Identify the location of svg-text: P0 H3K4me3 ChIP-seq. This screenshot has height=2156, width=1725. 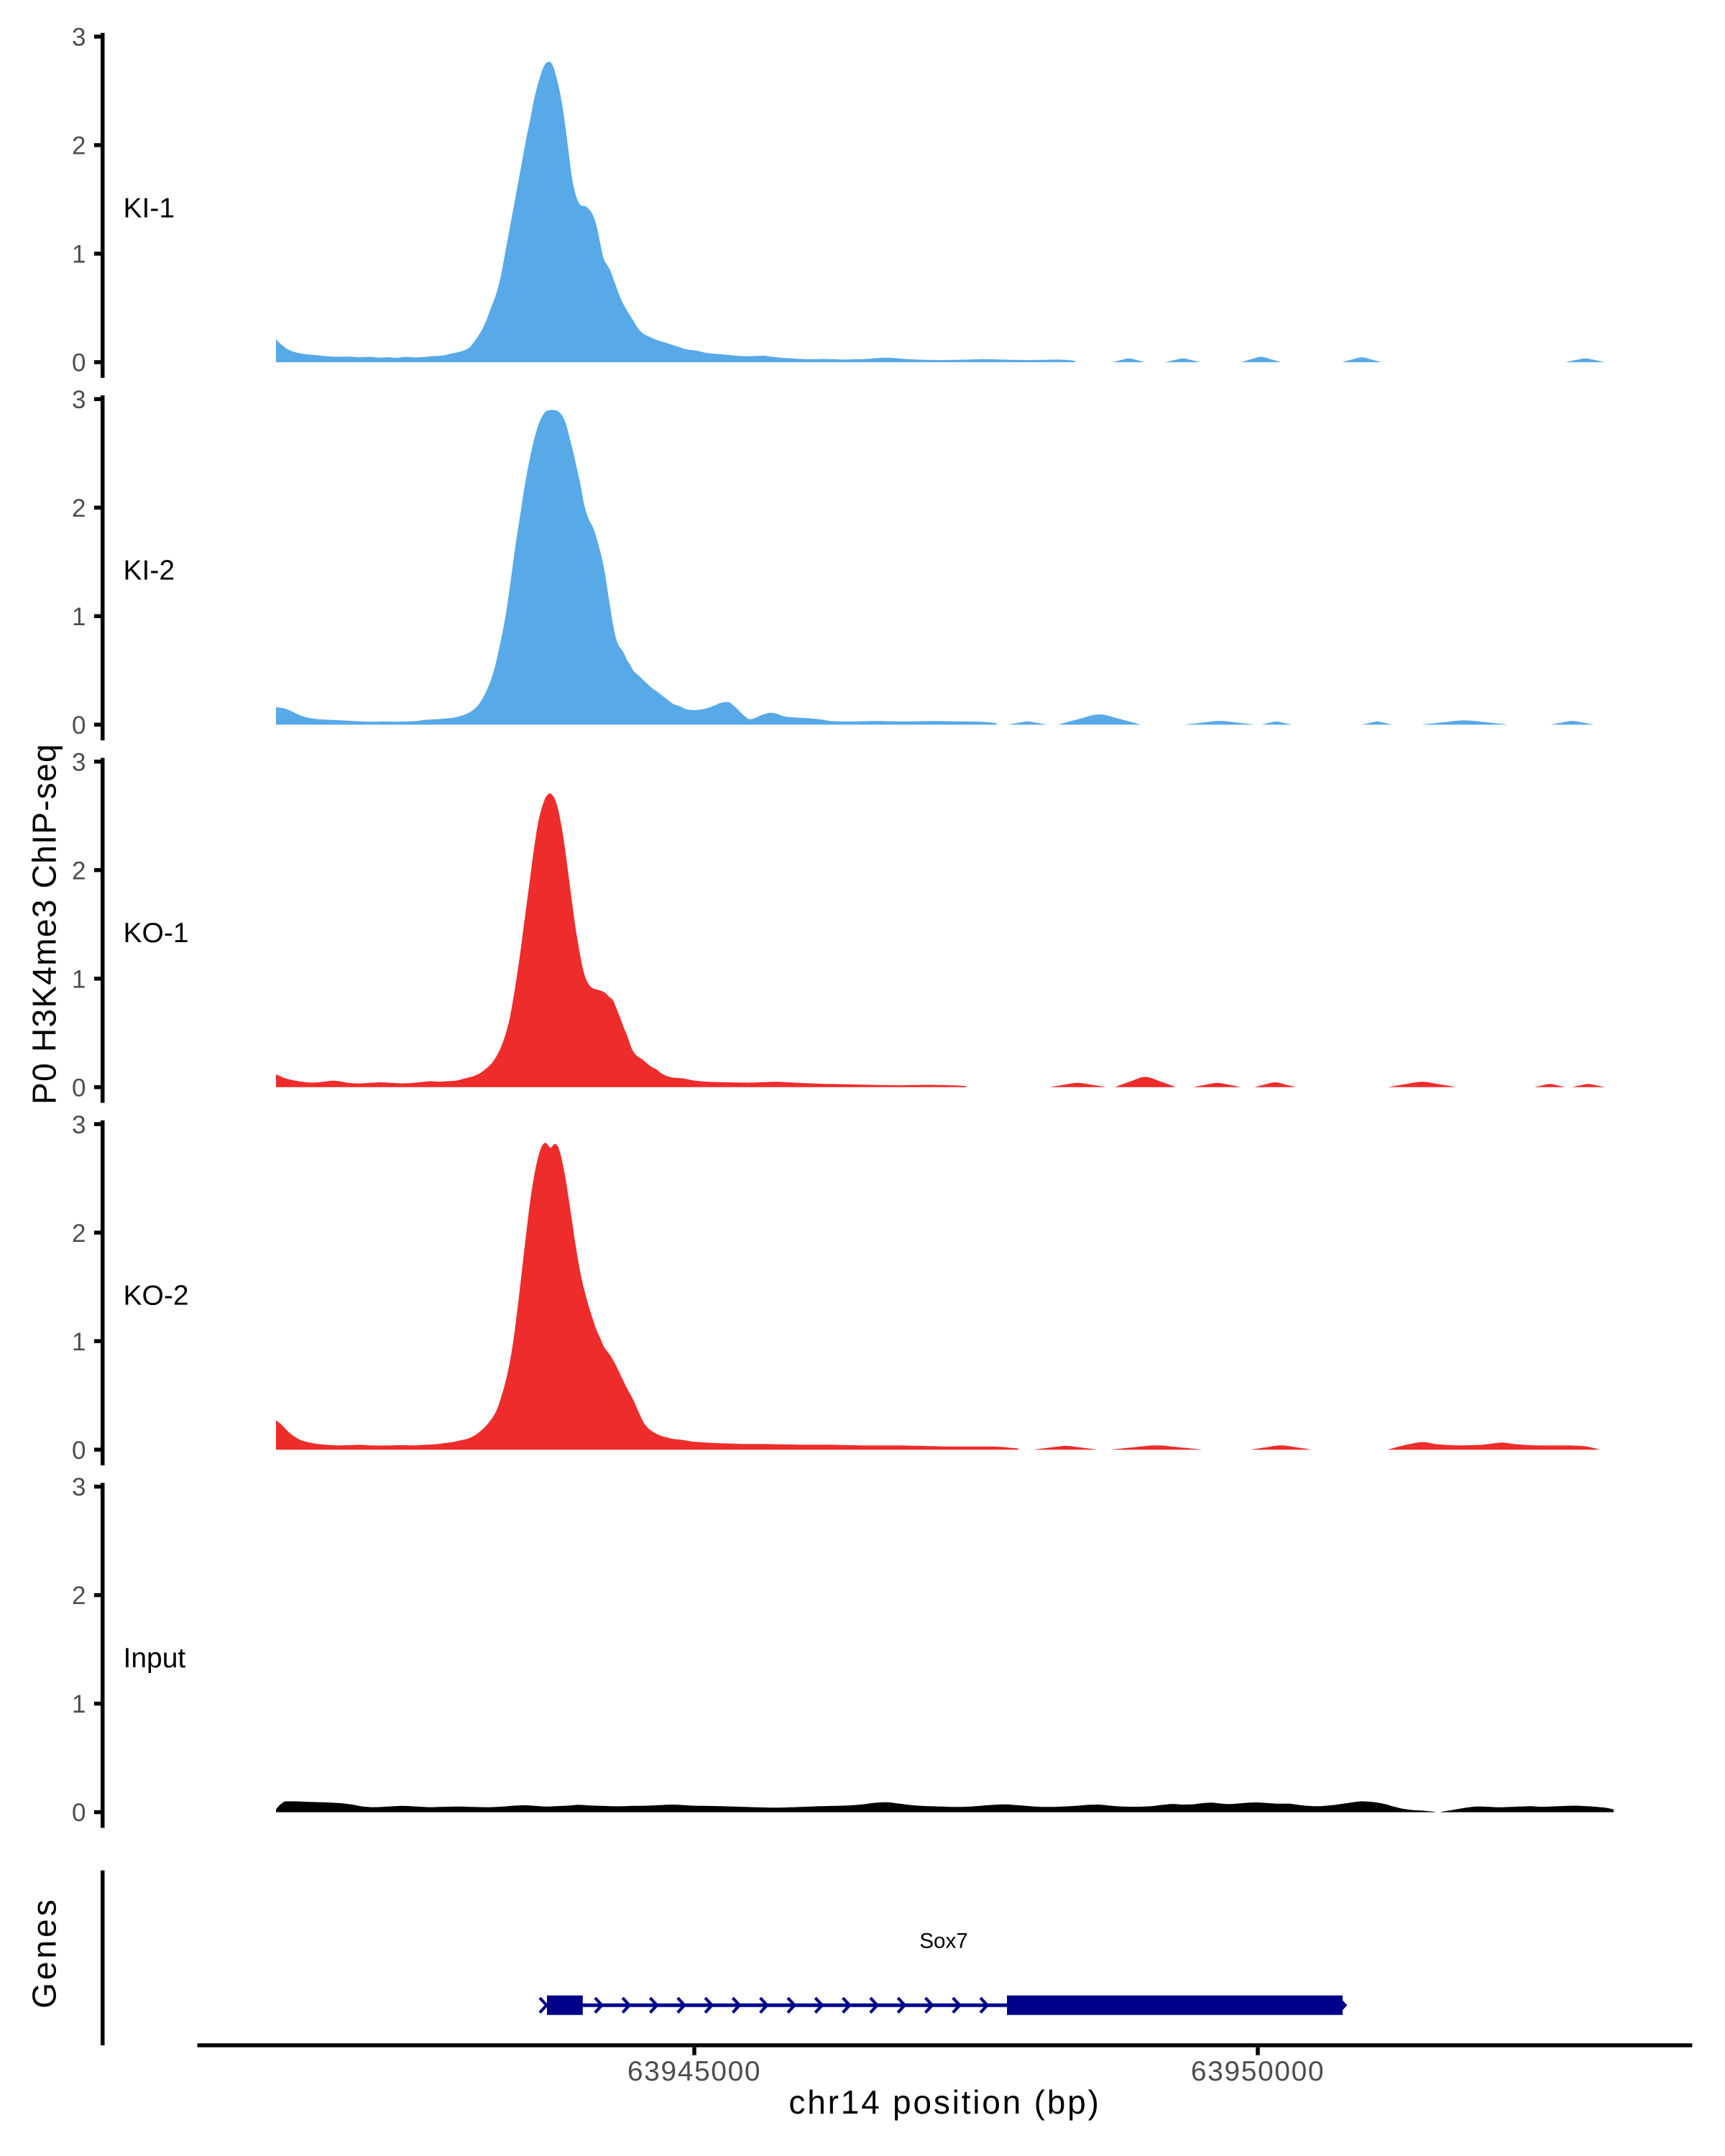
(44, 924).